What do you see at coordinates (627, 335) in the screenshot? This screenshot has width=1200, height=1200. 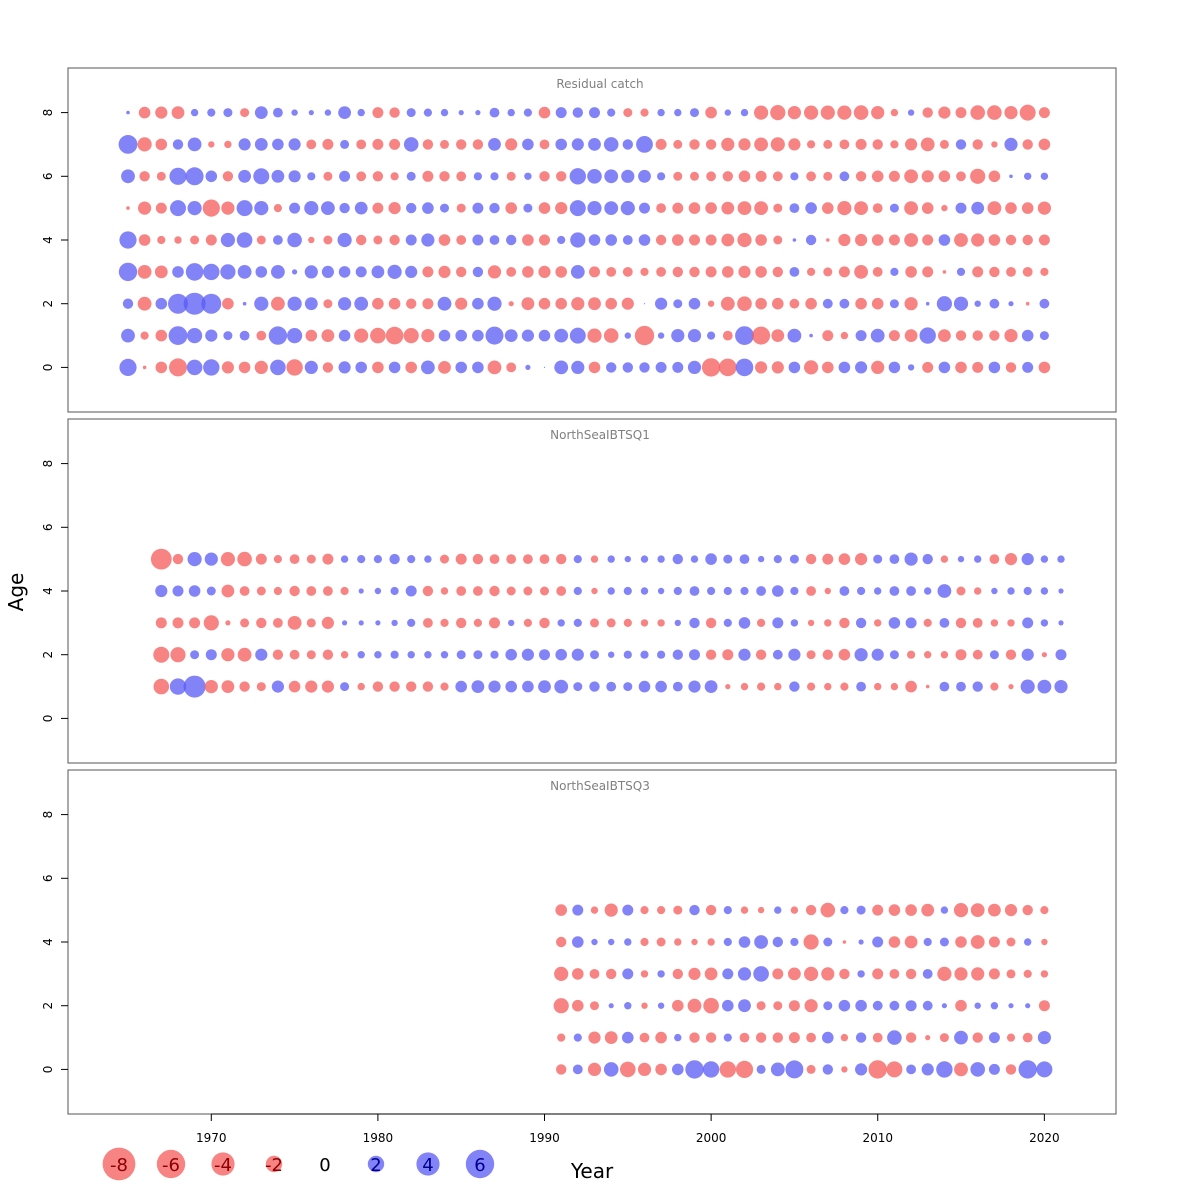 I see `bubble-age-1-year-1995` at bounding box center [627, 335].